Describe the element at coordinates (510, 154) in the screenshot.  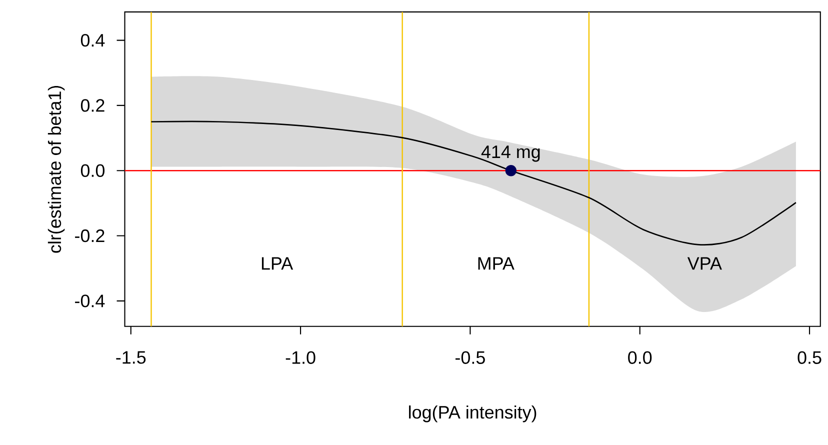
I see `annotation: 414 mg` at that location.